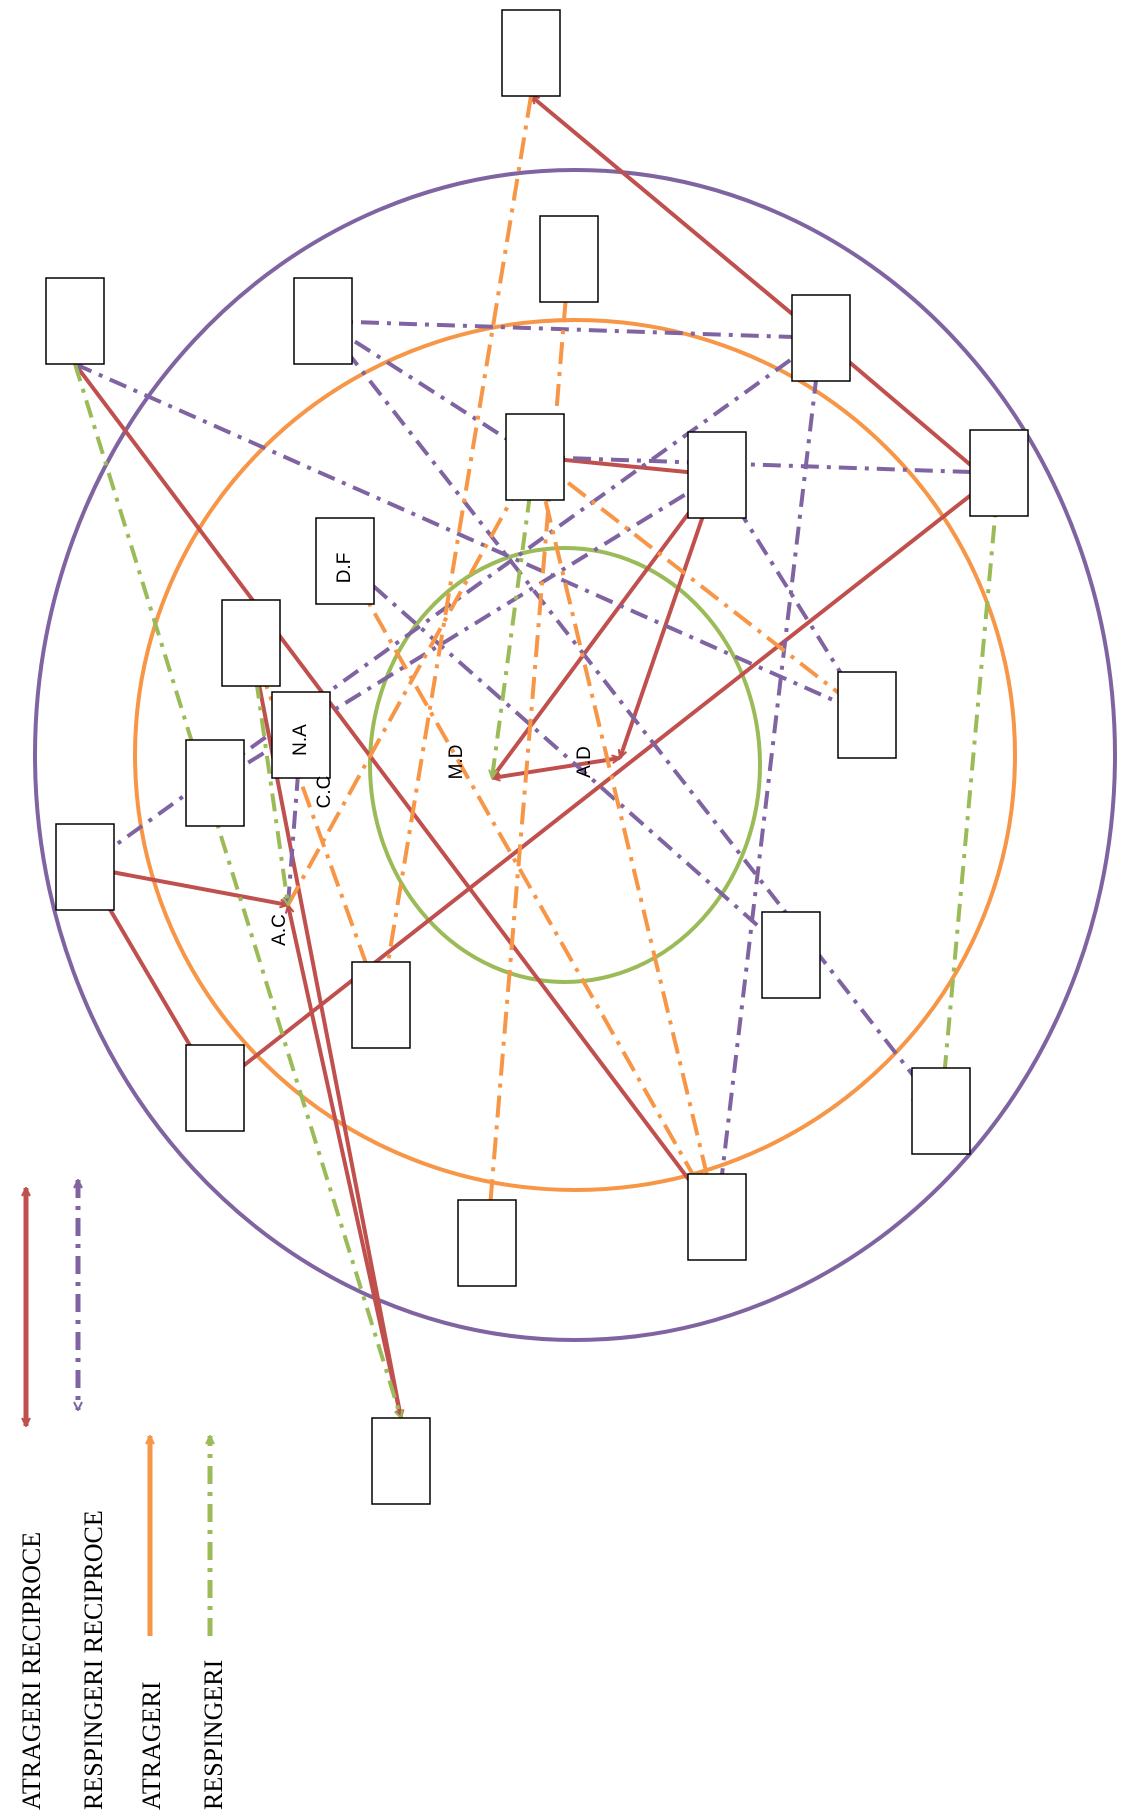 The height and width of the screenshot is (1818, 1144). I want to click on edge-reciprocal-attraction-md-ad, so click(556, 768).